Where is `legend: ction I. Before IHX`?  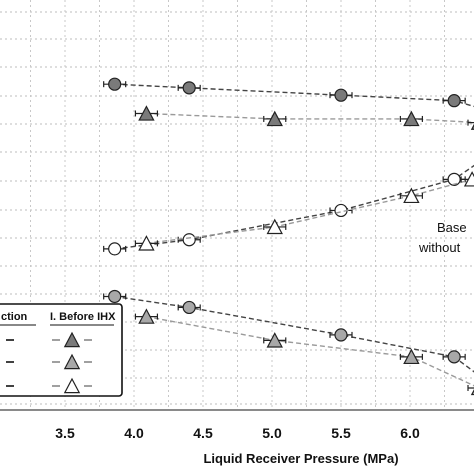
legend: ction I. Before IHX is located at coordinates (61, 350).